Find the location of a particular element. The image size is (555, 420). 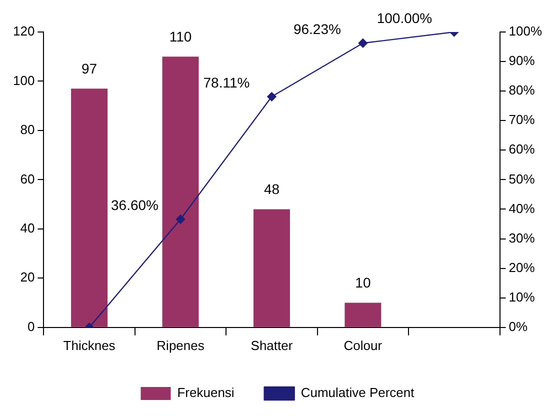

y2-tick-label: 10% is located at coordinates (522, 296).